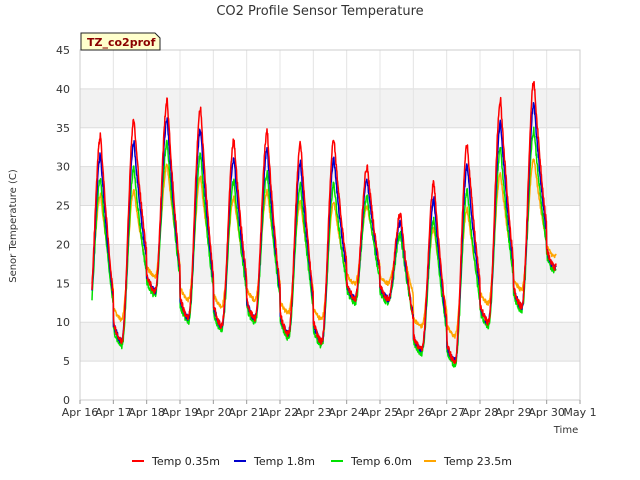 The height and width of the screenshot is (480, 640). What do you see at coordinates (146, 412) in the screenshot?
I see `x-tick-label: Apr 18` at bounding box center [146, 412].